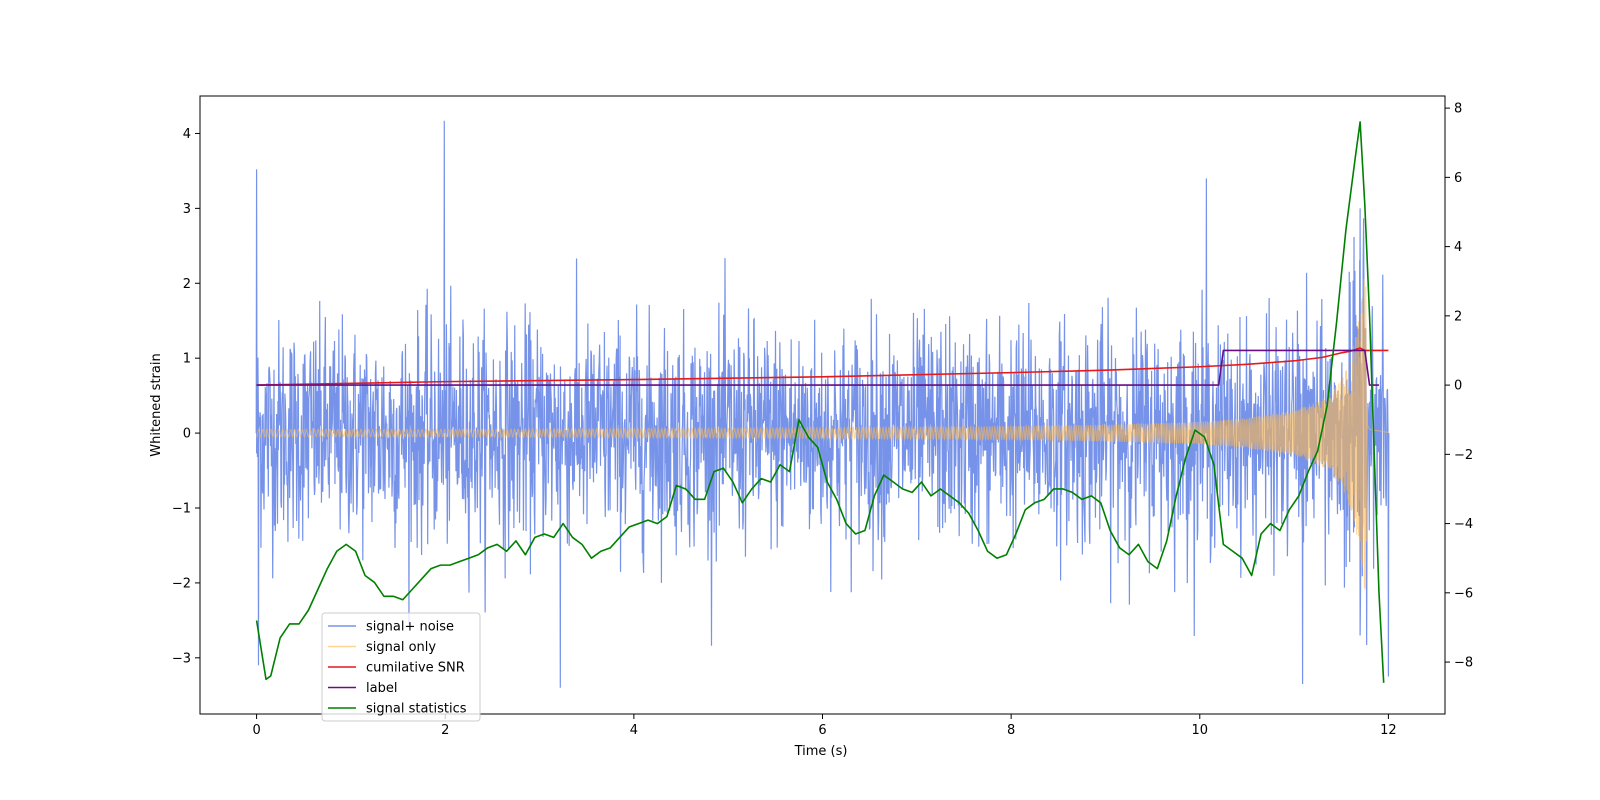 The height and width of the screenshot is (800, 1600). What do you see at coordinates (416, 709) in the screenshot?
I see `legend-entry: signal statistics` at bounding box center [416, 709].